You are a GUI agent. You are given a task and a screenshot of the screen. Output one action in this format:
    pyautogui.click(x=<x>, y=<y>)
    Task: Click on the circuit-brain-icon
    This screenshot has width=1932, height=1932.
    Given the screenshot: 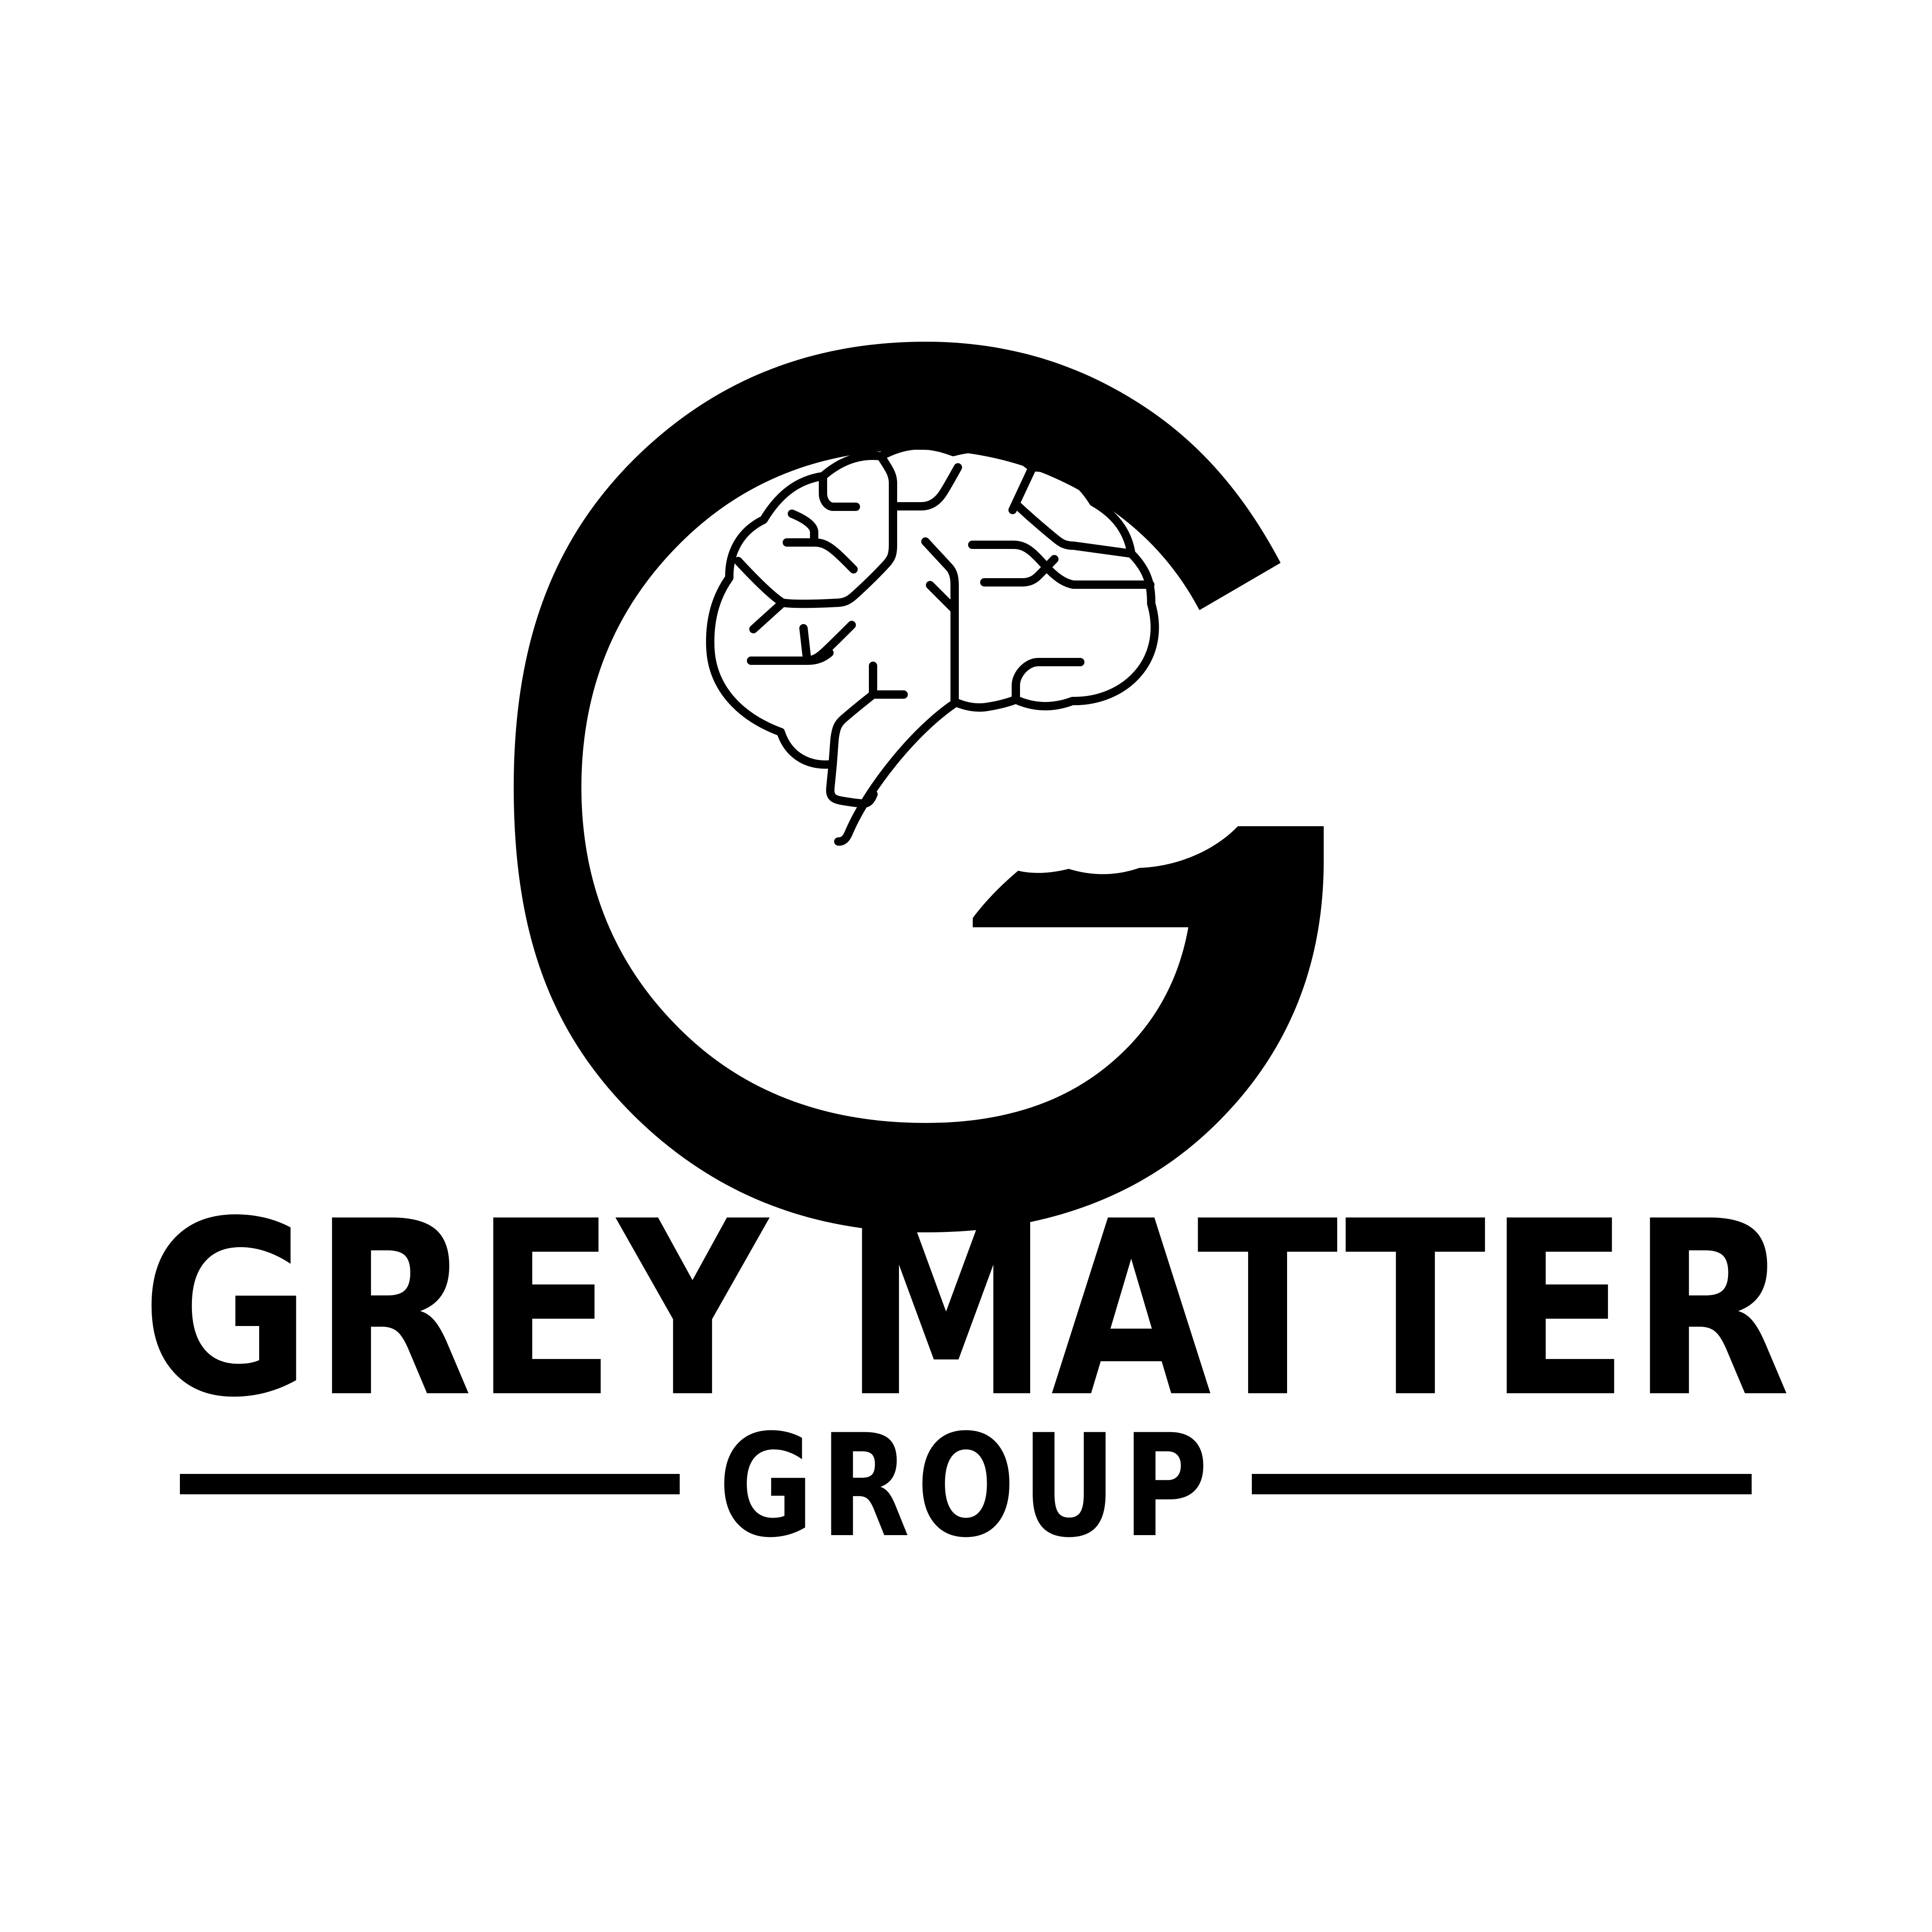 What is the action you would take?
    pyautogui.click(x=933, y=643)
    